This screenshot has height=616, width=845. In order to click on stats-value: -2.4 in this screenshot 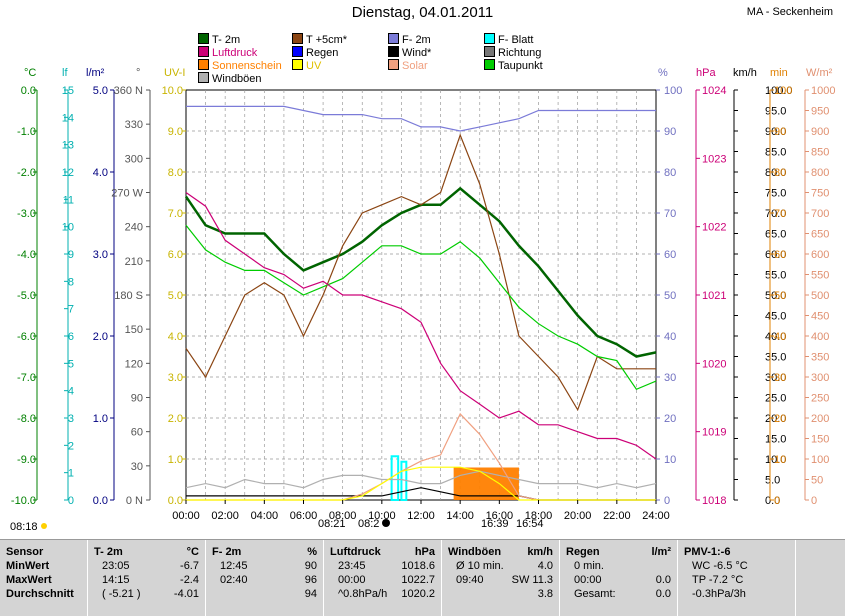, I will do `click(189, 580)`.